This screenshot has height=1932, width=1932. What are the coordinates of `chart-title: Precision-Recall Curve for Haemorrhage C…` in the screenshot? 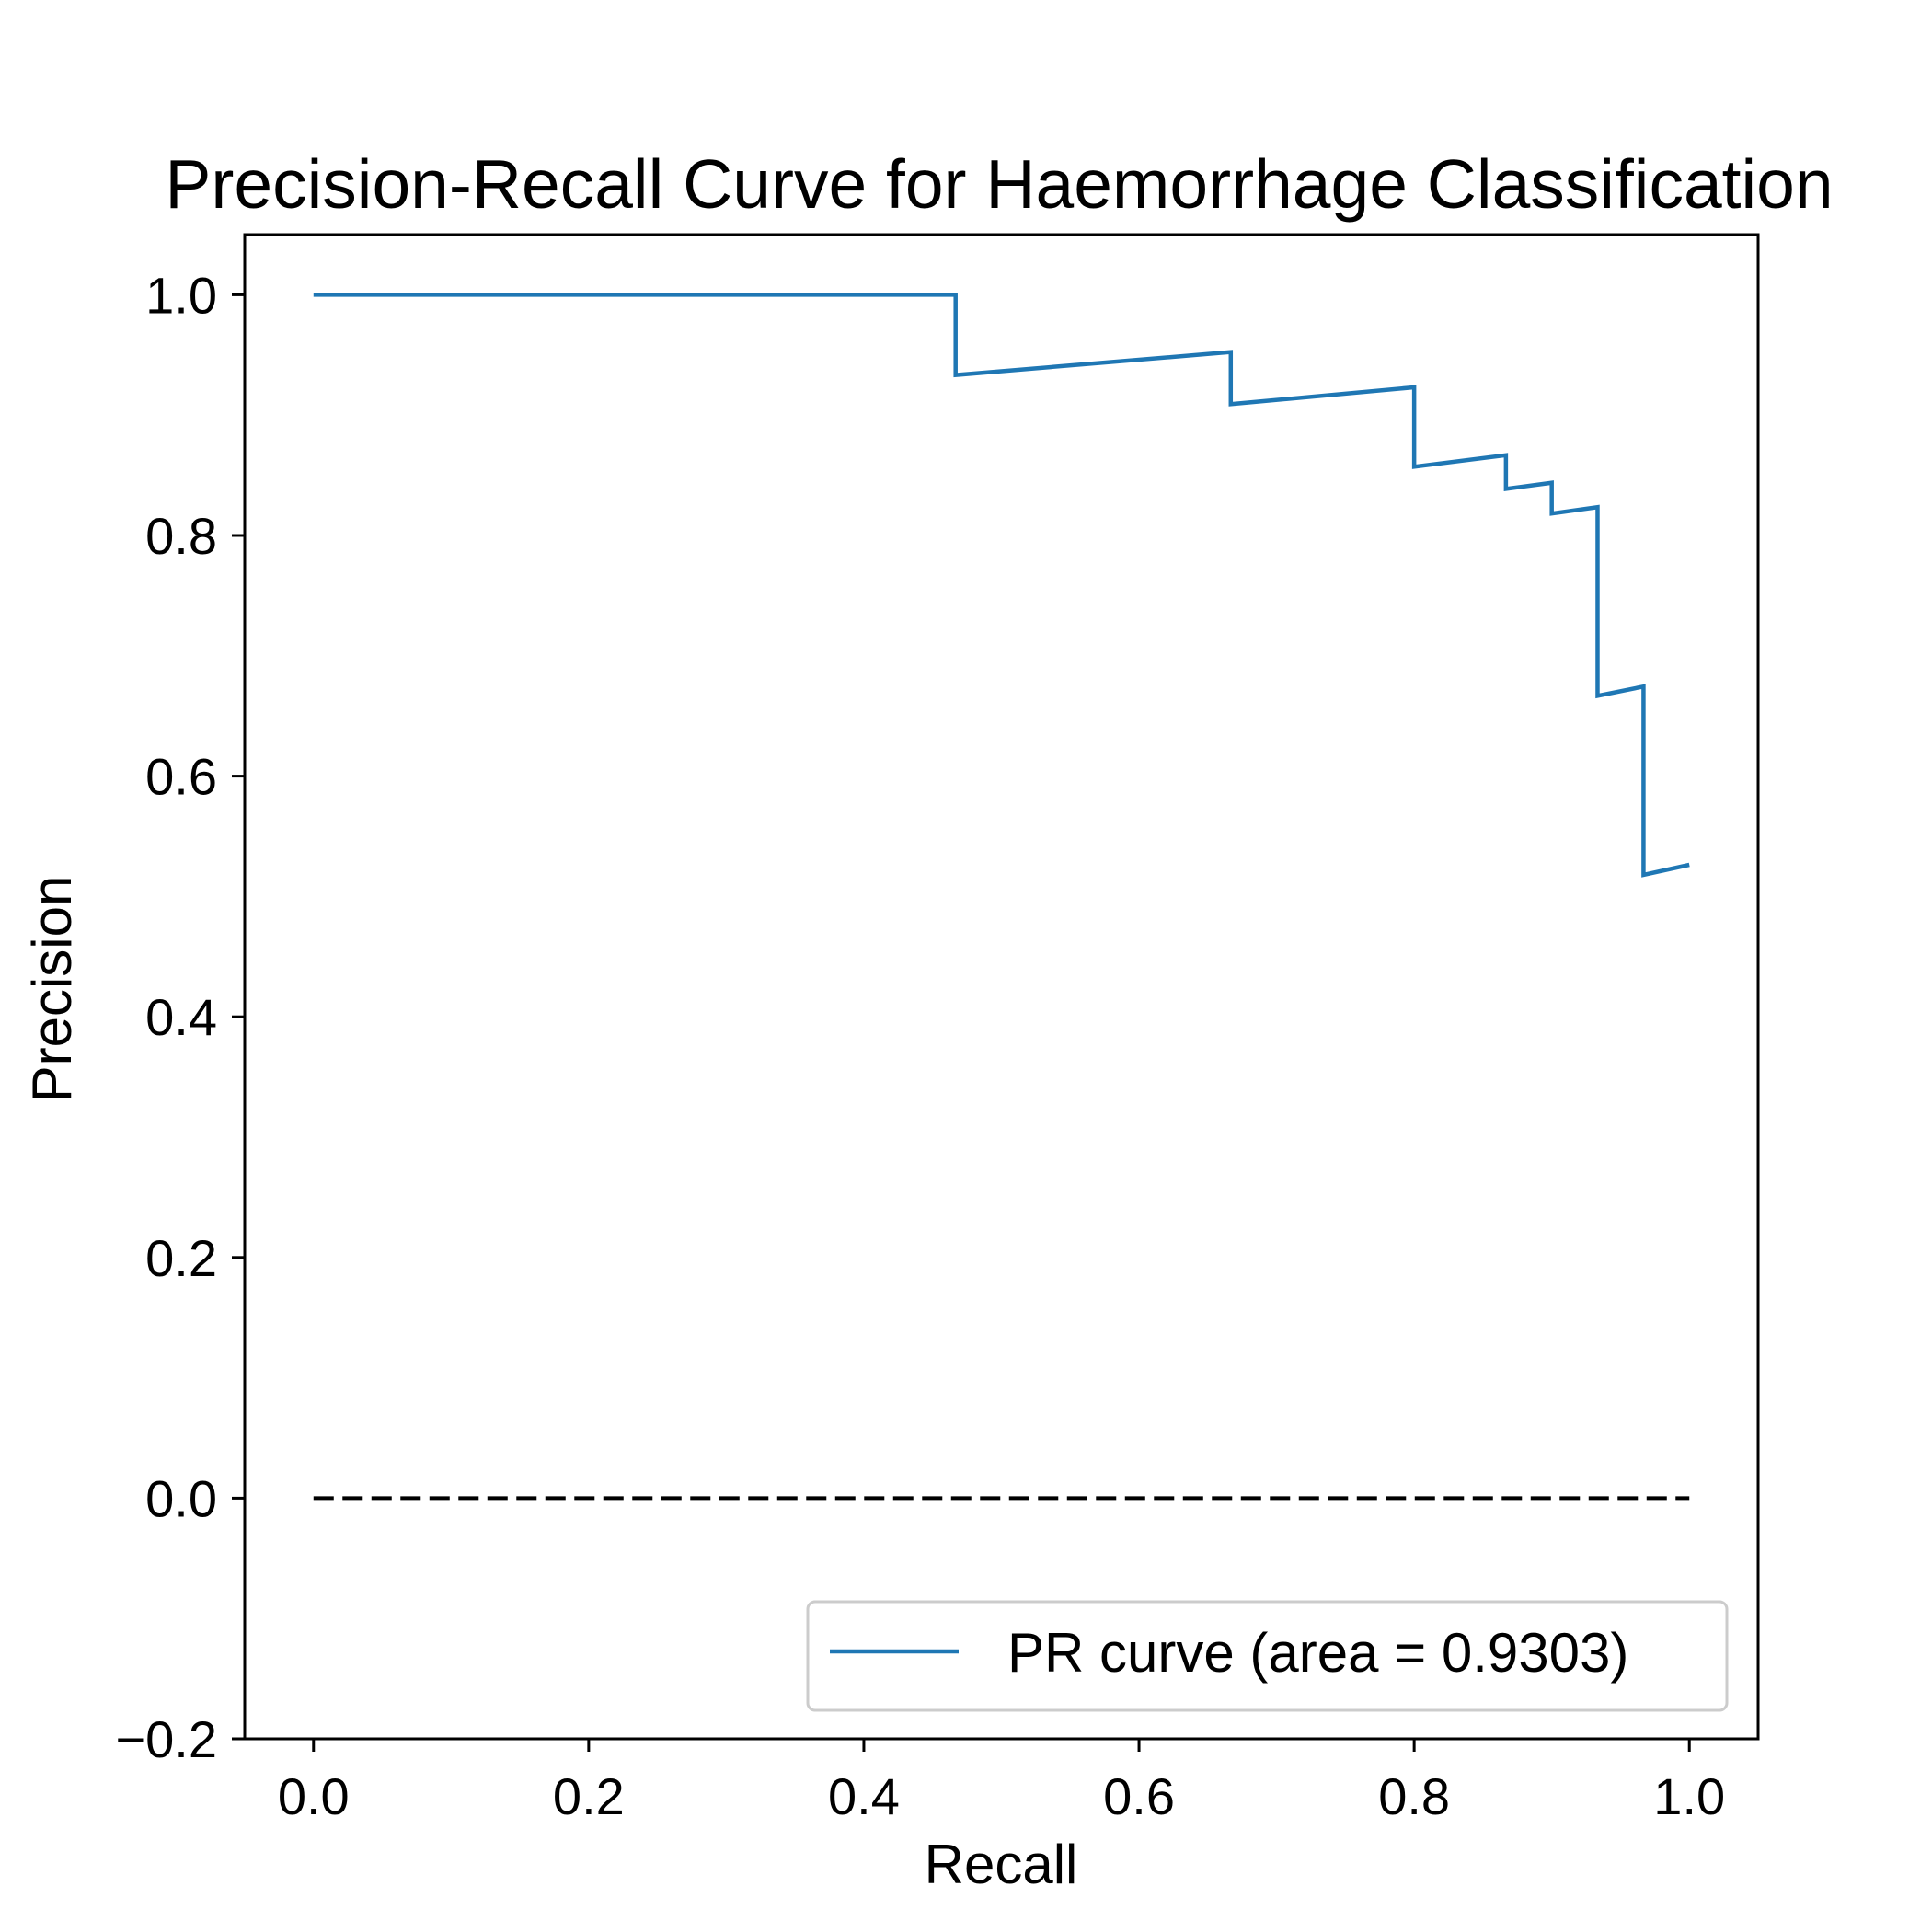 It's located at (999, 184).